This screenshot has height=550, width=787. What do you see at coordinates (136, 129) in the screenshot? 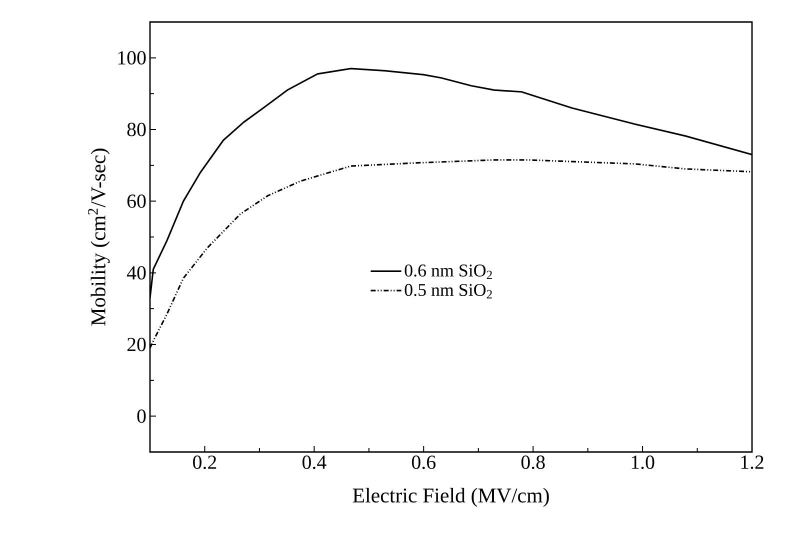
I see `y-tick-label: 80` at bounding box center [136, 129].